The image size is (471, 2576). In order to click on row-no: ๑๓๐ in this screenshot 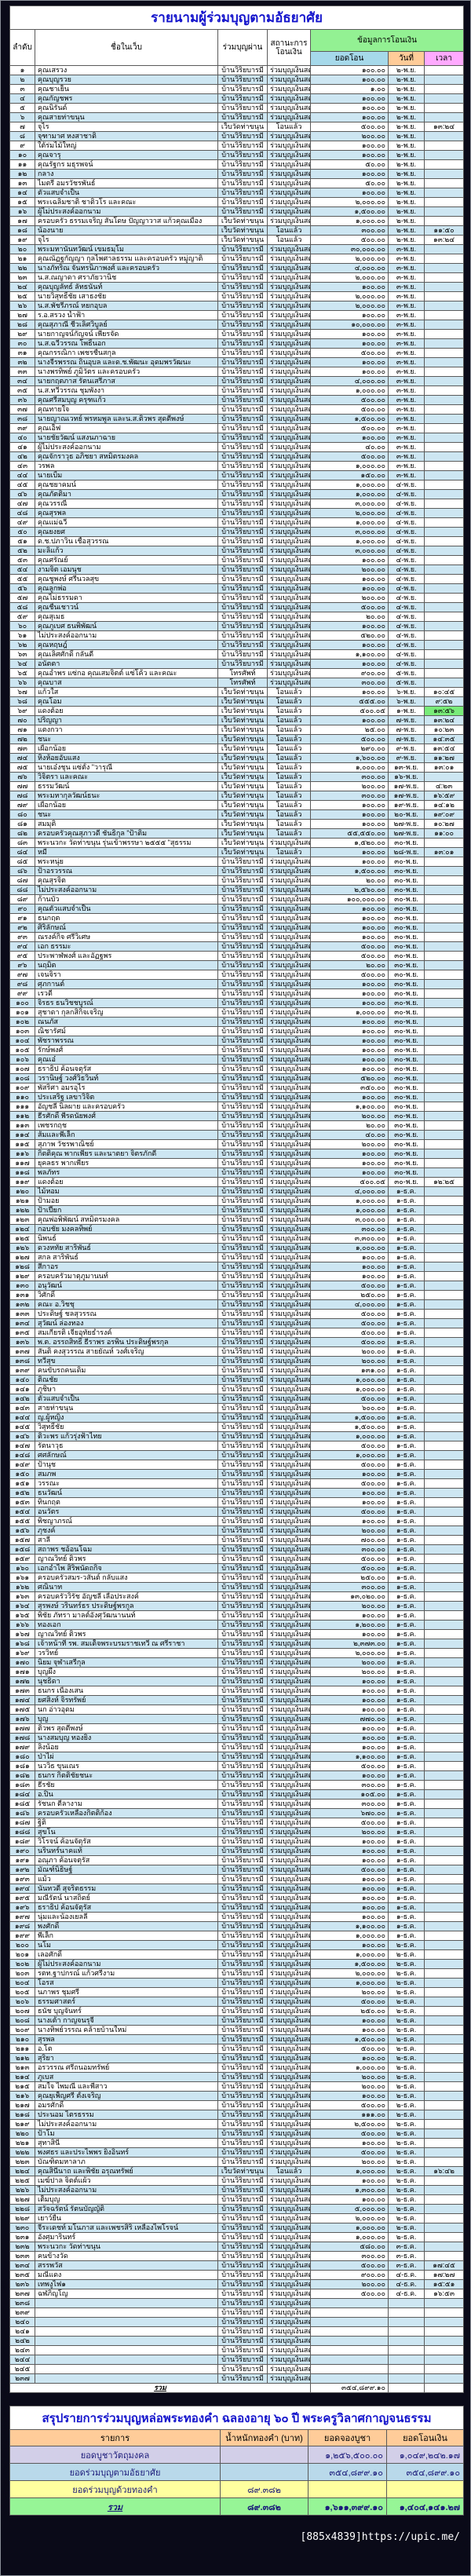, I will do `click(22, 1286)`.